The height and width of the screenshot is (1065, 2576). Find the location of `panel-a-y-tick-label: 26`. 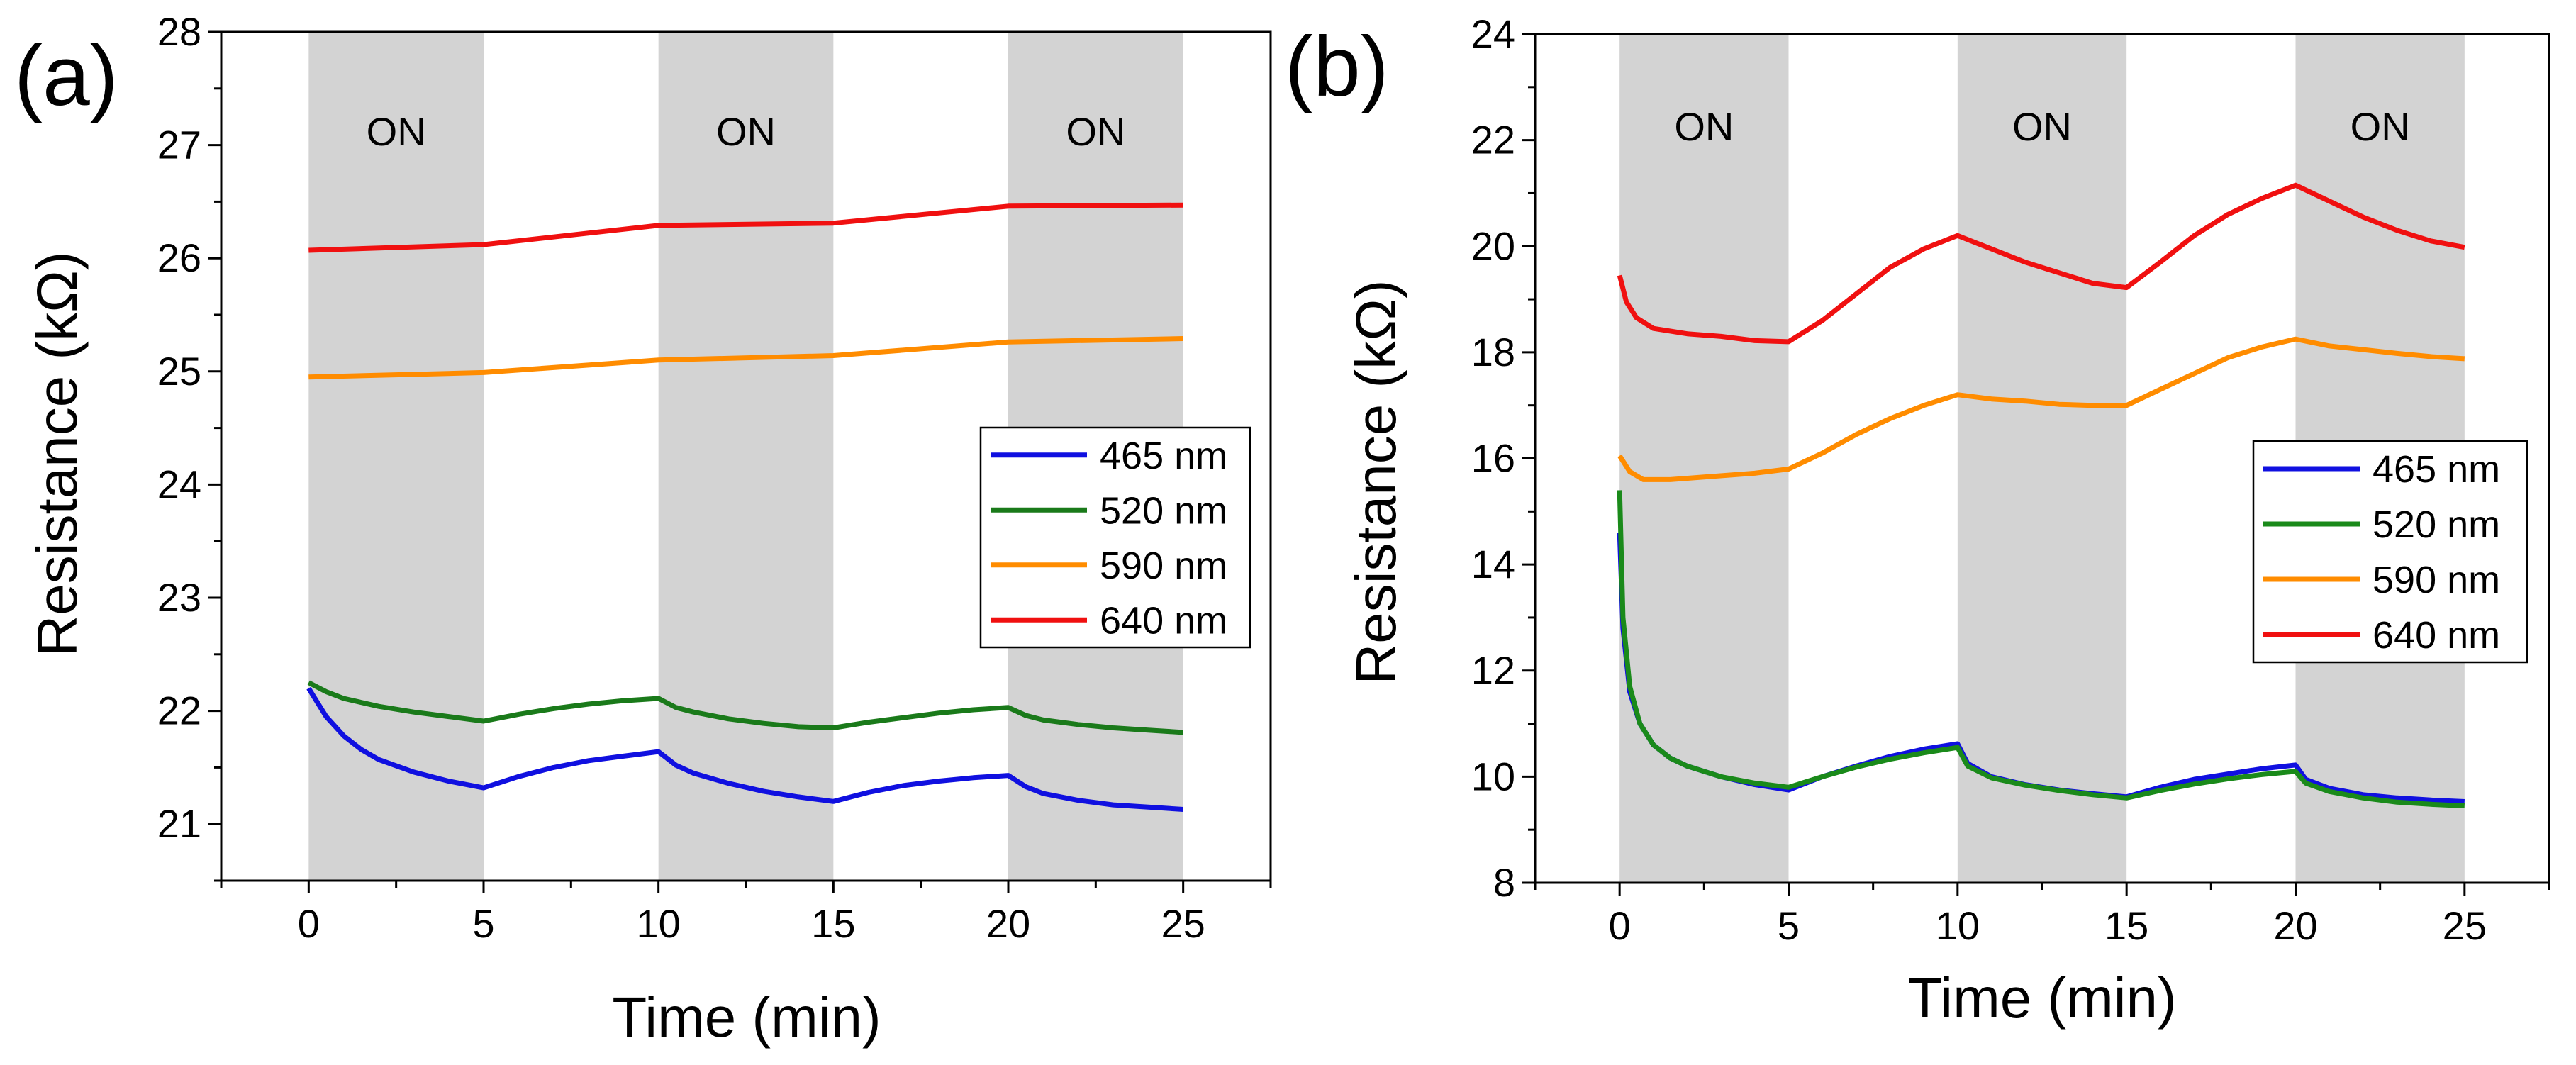

panel-a-y-tick-label: 26 is located at coordinates (179, 257).